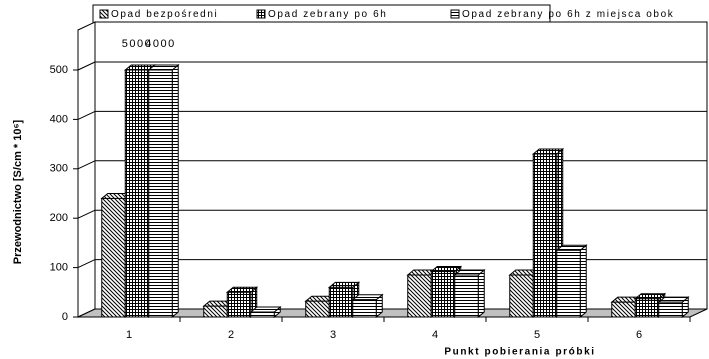 Image resolution: width=709 pixels, height=359 pixels. Describe the element at coordinates (333, 335) in the screenshot. I see `x-tick-label: 3` at that location.